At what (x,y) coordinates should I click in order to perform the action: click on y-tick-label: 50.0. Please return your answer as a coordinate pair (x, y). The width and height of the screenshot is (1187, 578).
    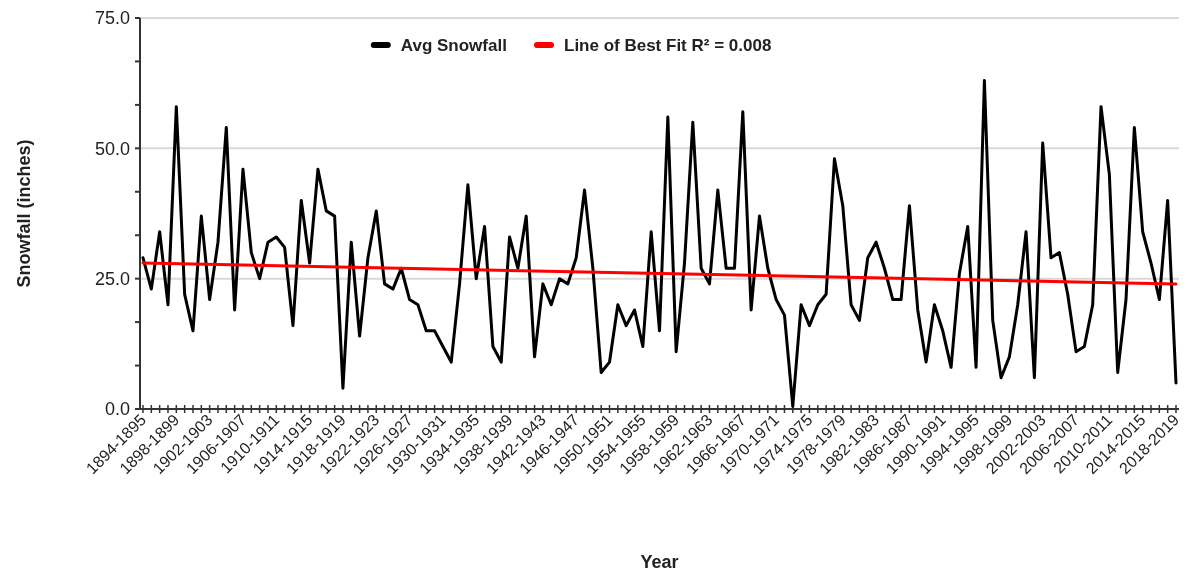
    Looking at the image, I should click on (112, 148).